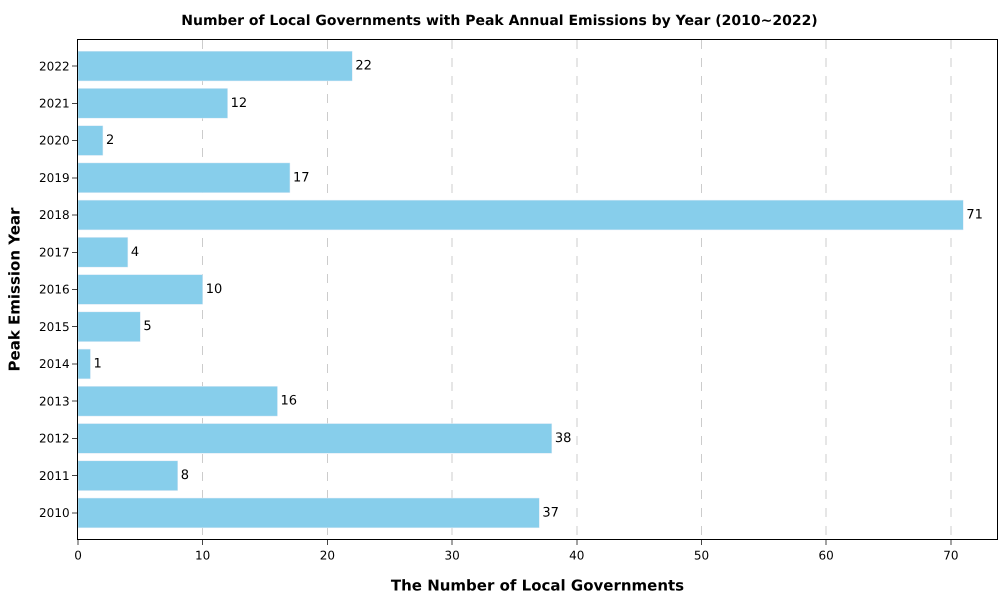 The width and height of the screenshot is (999, 609). Describe the element at coordinates (185, 476) in the screenshot. I see `data-label: 8` at that location.